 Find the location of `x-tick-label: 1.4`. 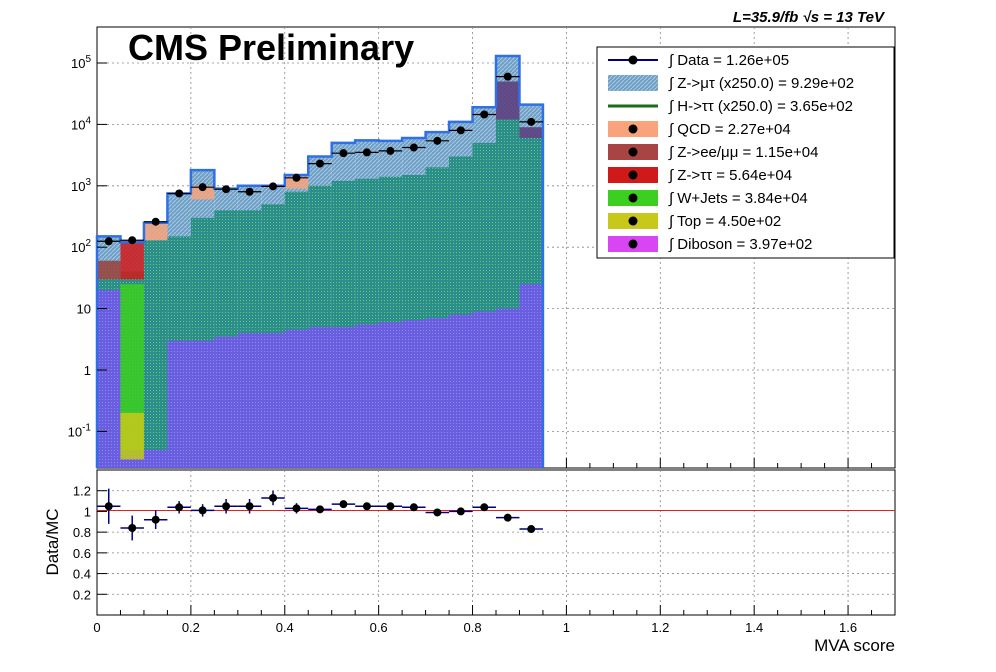

x-tick-label: 1.4 is located at coordinates (754, 627).